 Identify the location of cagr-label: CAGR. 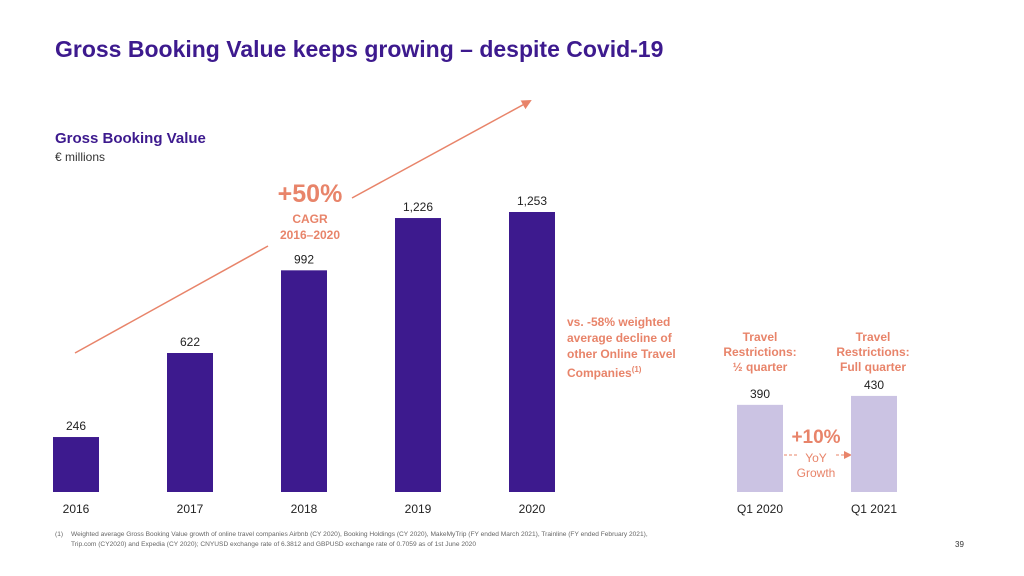
(310, 219).